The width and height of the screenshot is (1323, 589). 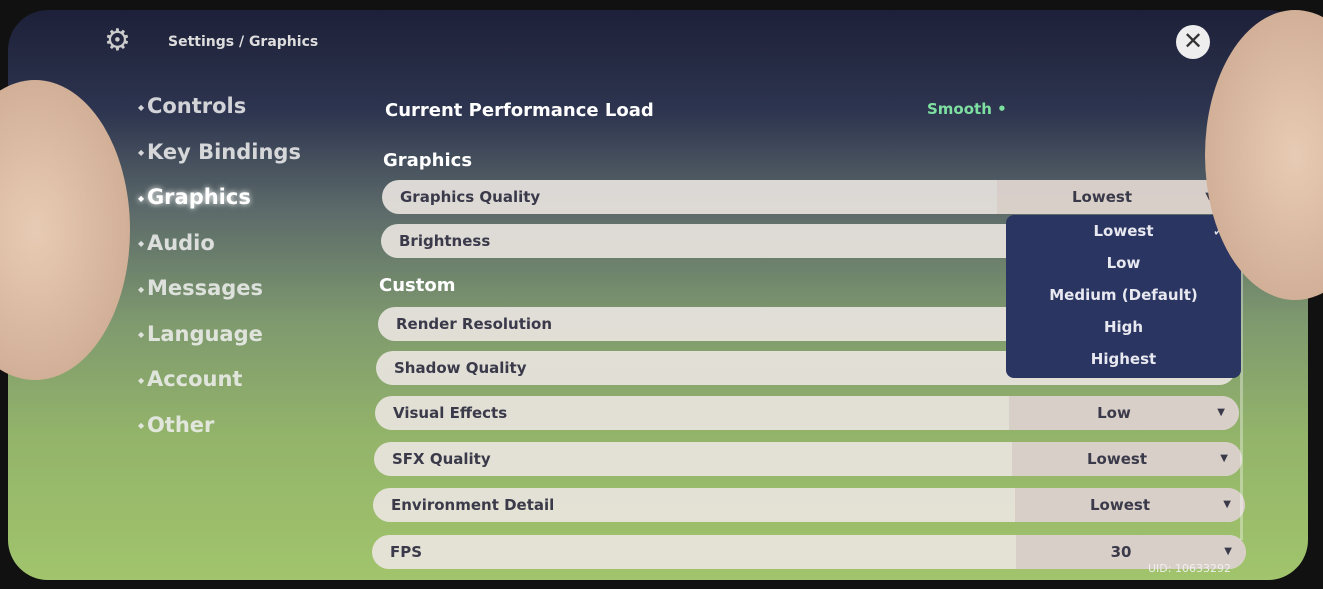 I want to click on environment-detail-row: Environment Detail Lowest, so click(x=809, y=505).